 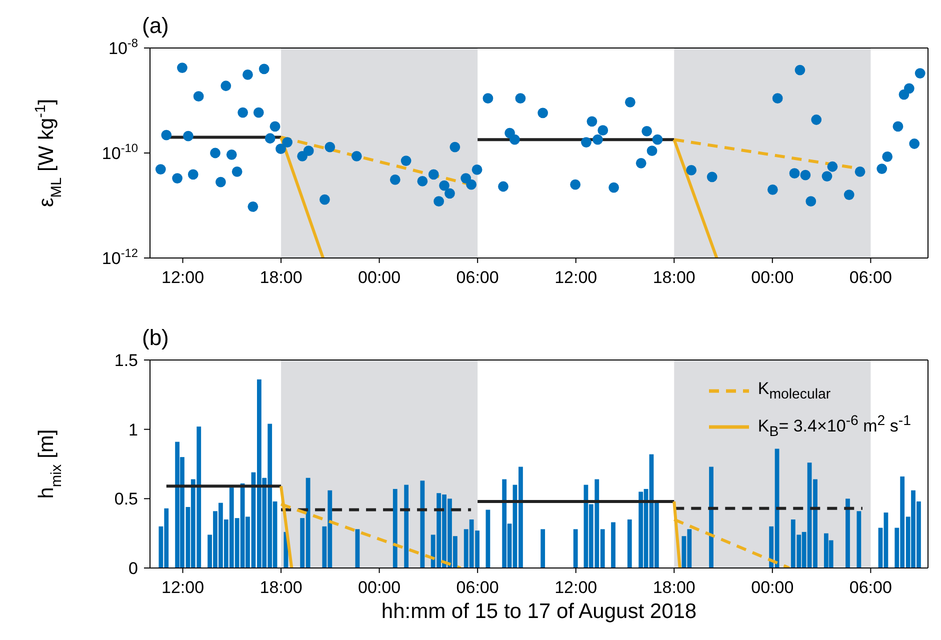 I want to click on y-tick-label: 0.5, so click(x=126, y=499).